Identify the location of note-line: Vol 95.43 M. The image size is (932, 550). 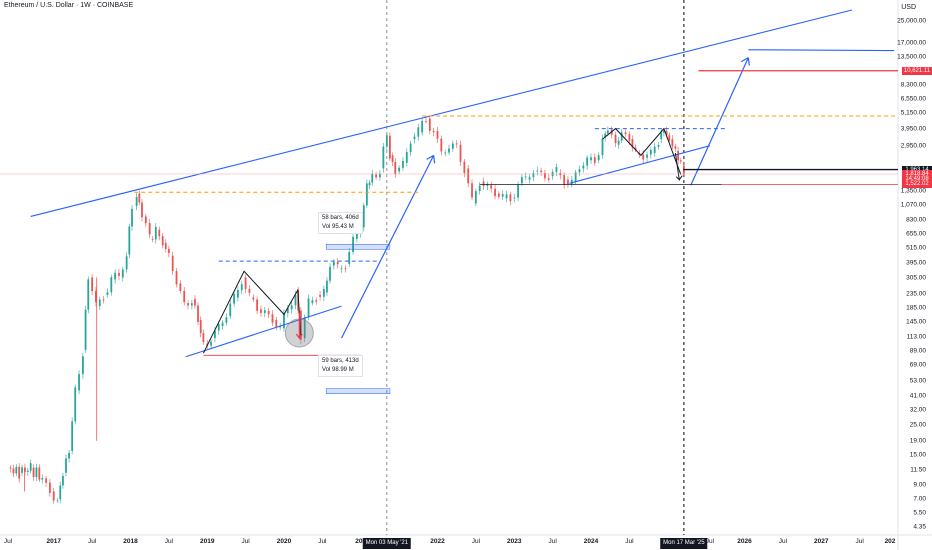
(338, 227).